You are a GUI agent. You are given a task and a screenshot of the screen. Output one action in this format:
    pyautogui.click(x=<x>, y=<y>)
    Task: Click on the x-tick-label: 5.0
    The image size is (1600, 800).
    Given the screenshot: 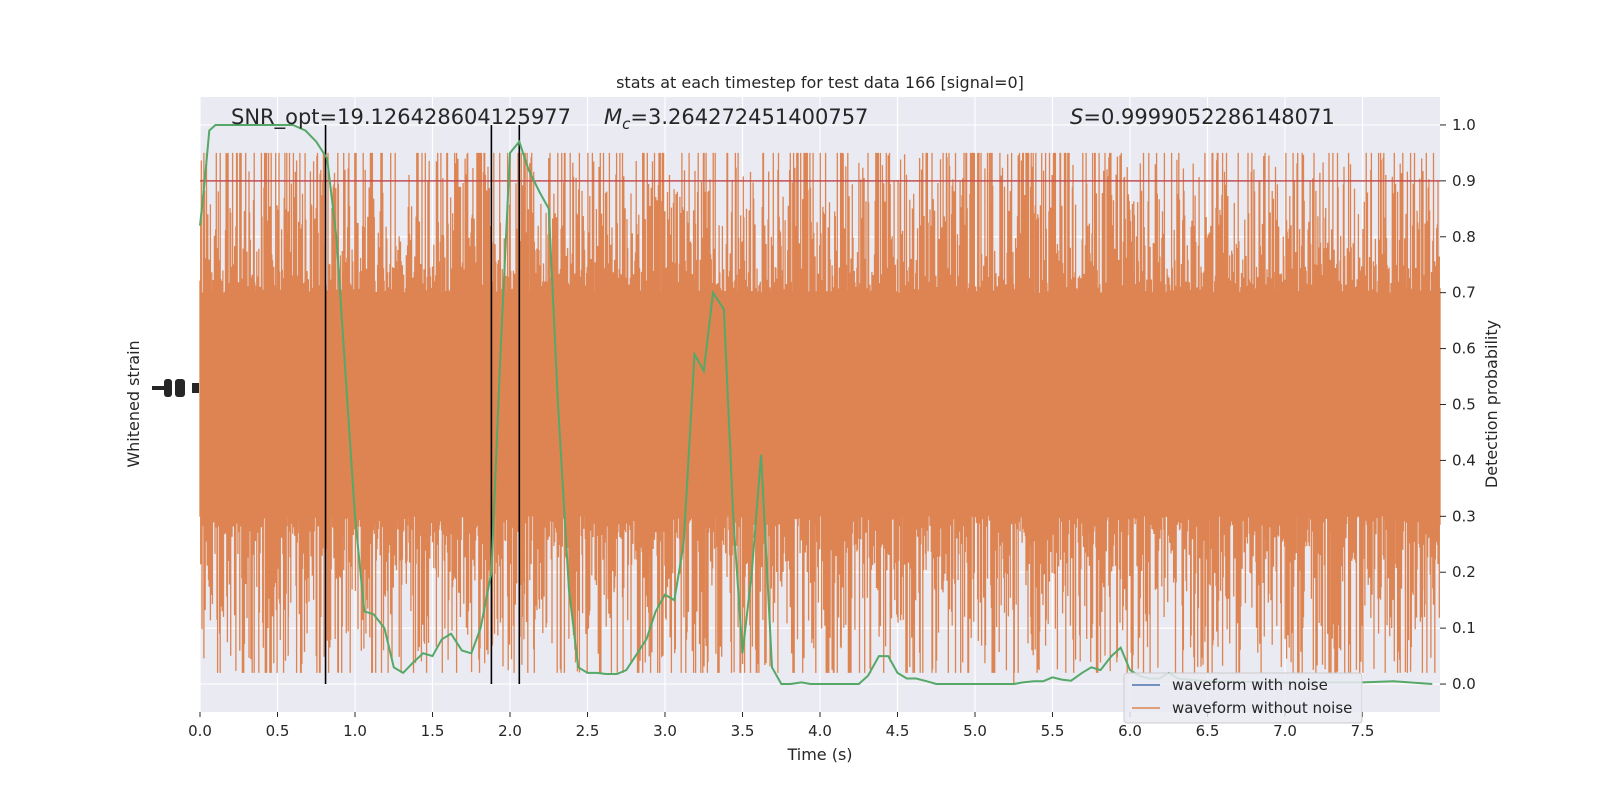 What is the action you would take?
    pyautogui.click(x=975, y=731)
    